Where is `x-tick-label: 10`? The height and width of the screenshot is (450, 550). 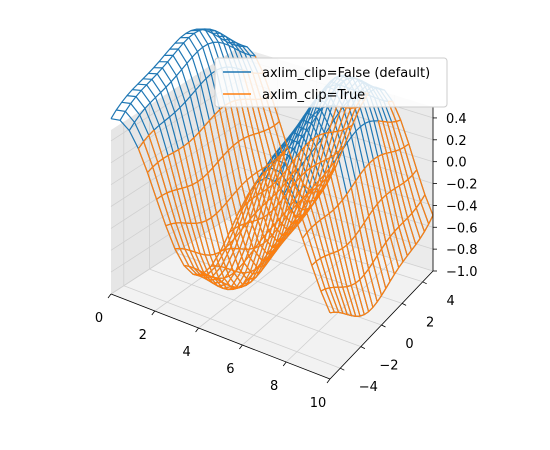 x-tick-label: 10 is located at coordinates (318, 403).